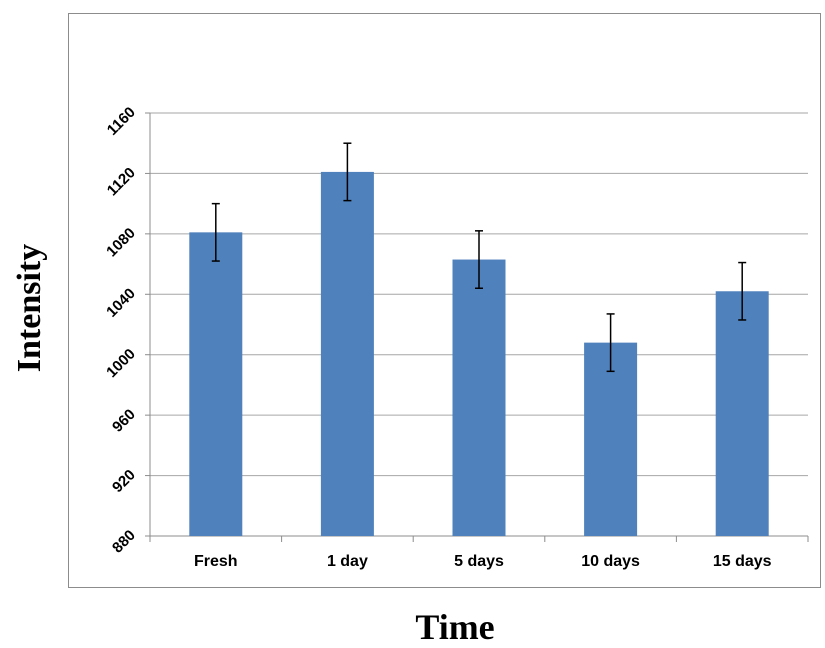  I want to click on x-axis-label: Time, so click(455, 627).